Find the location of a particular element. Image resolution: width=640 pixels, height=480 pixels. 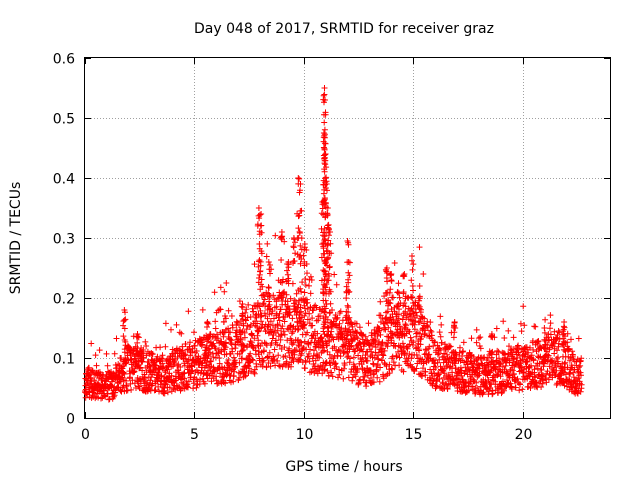

x-tick-label: 5 is located at coordinates (194, 435).